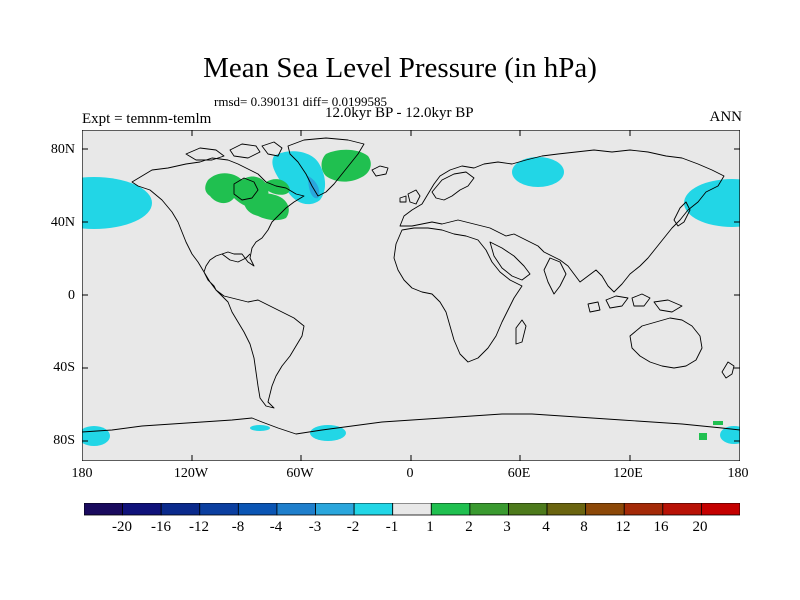 The height and width of the screenshot is (600, 800). Describe the element at coordinates (117, 203) in the screenshot. I see `north-pacific-low-west` at that location.